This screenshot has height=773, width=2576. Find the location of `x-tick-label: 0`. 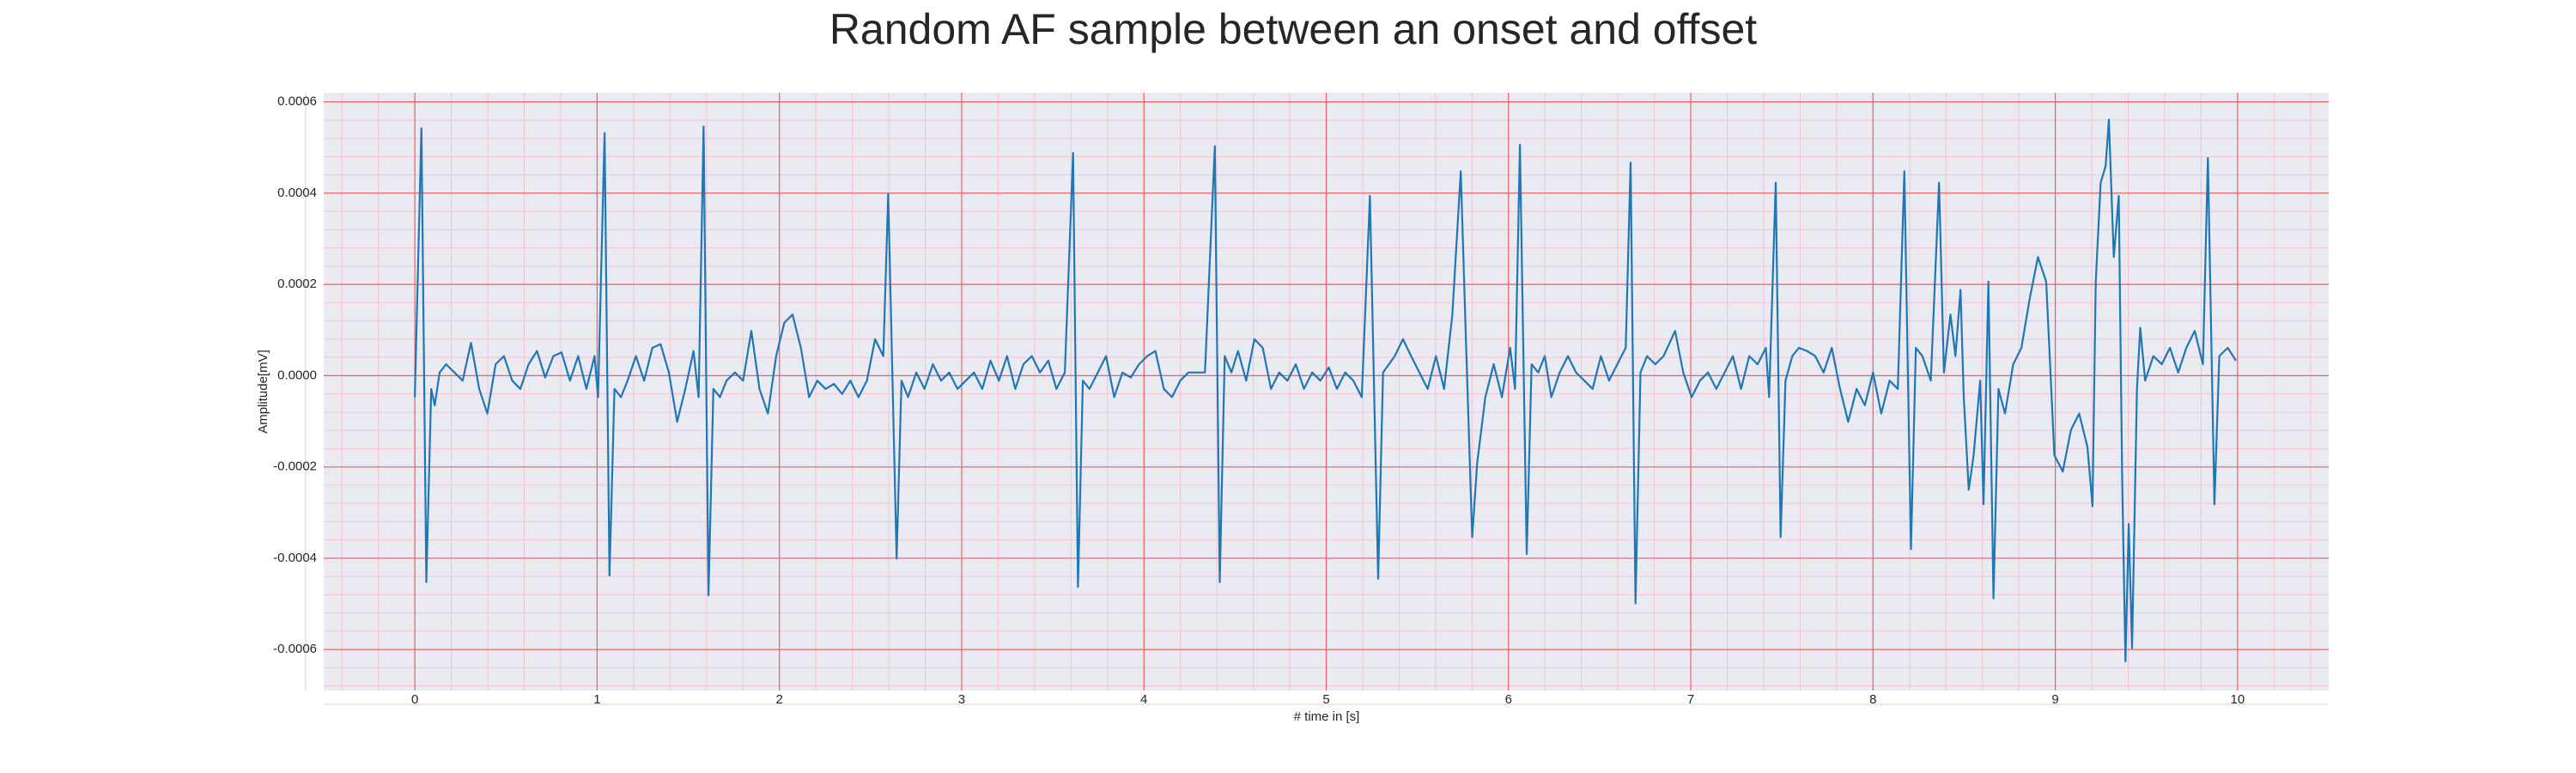

x-tick-label: 0 is located at coordinates (414, 699).